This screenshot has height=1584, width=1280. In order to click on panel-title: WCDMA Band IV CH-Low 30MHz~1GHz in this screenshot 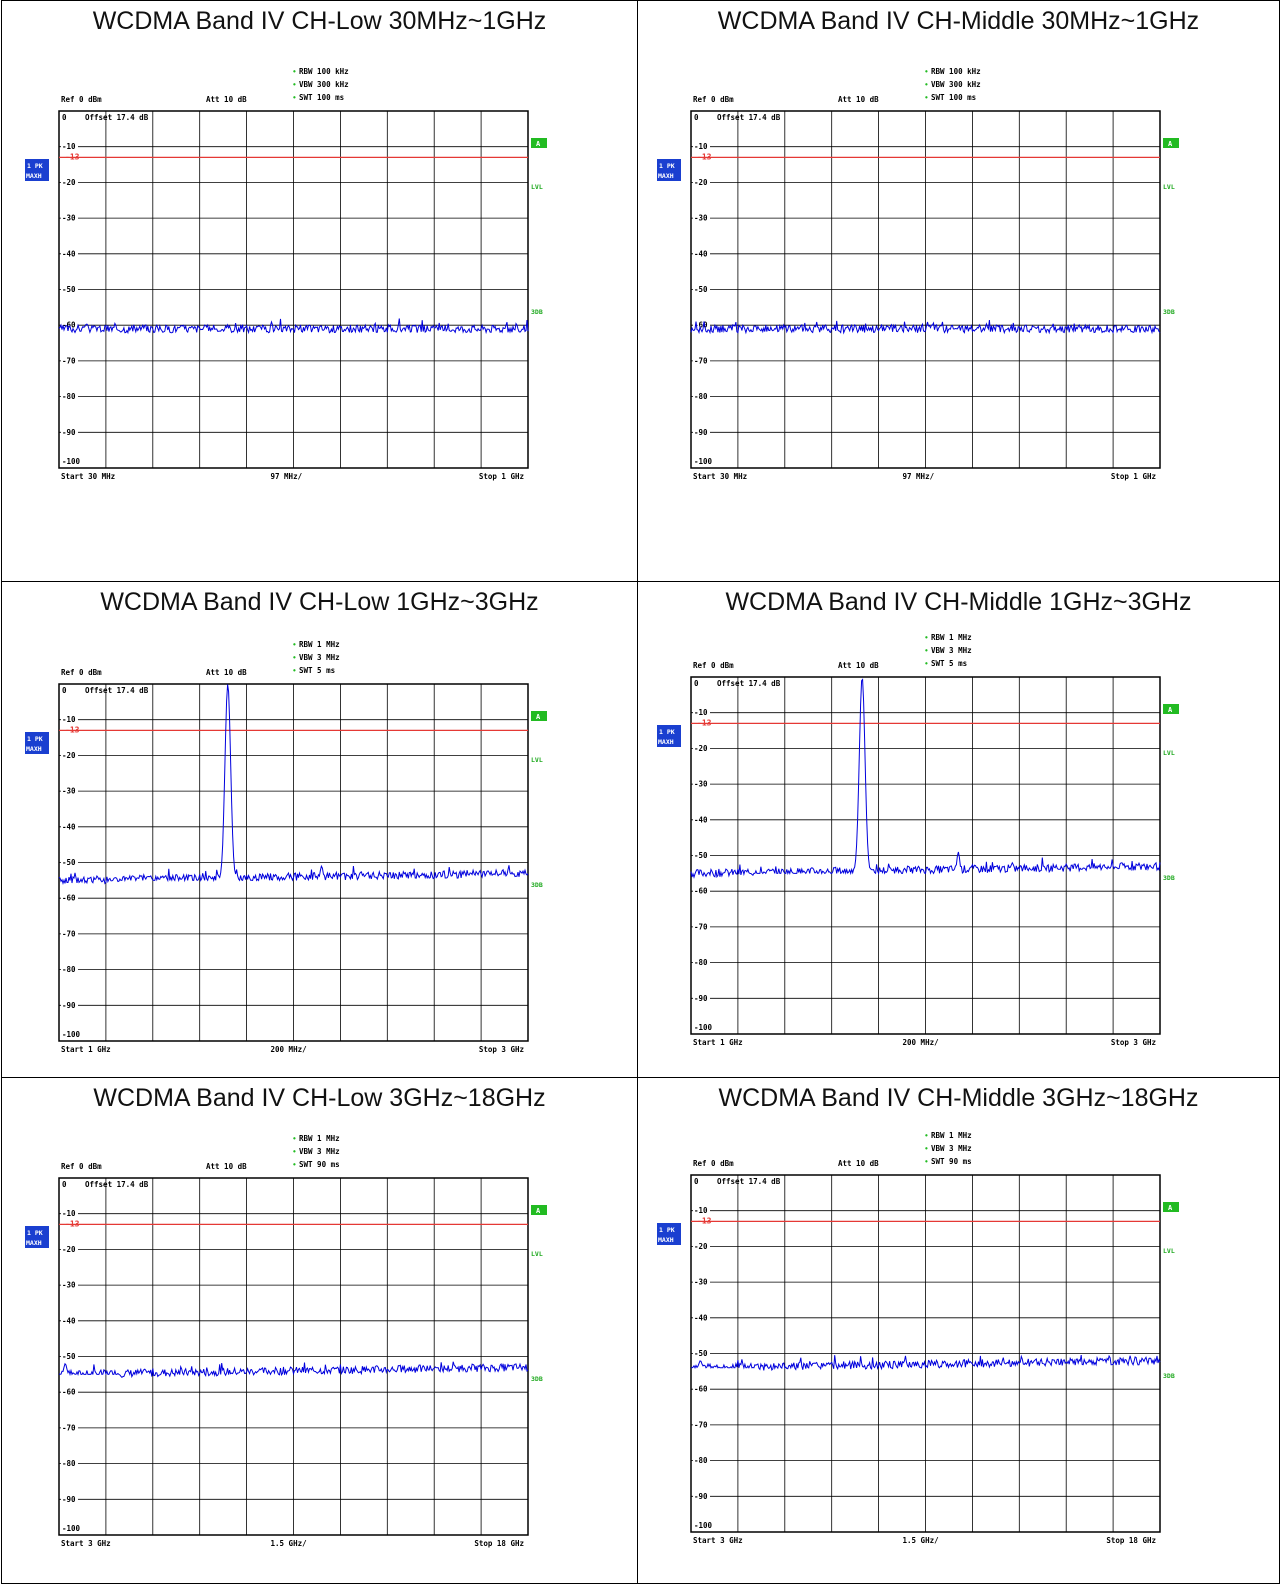, I will do `click(319, 21)`.